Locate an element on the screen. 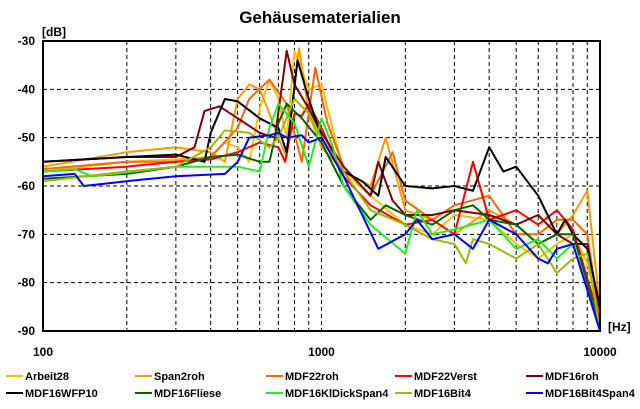 This screenshot has height=409, width=640. y-tick-label: -60 is located at coordinates (27, 186).